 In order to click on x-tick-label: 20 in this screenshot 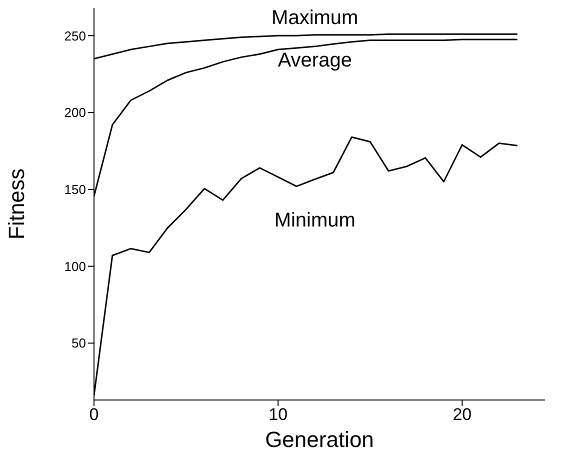, I will do `click(462, 414)`.